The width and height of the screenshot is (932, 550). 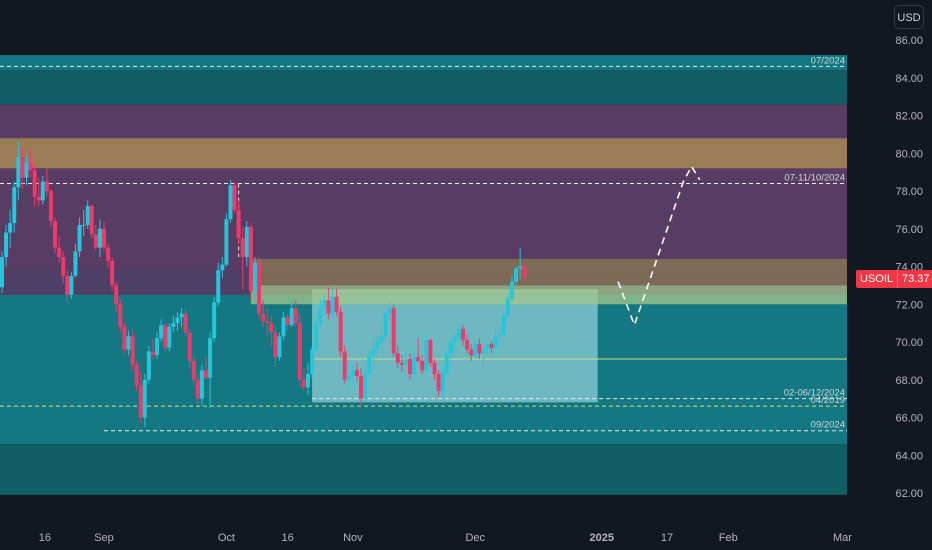 What do you see at coordinates (602, 538) in the screenshot?
I see `x-axis-tick-label: 2025` at bounding box center [602, 538].